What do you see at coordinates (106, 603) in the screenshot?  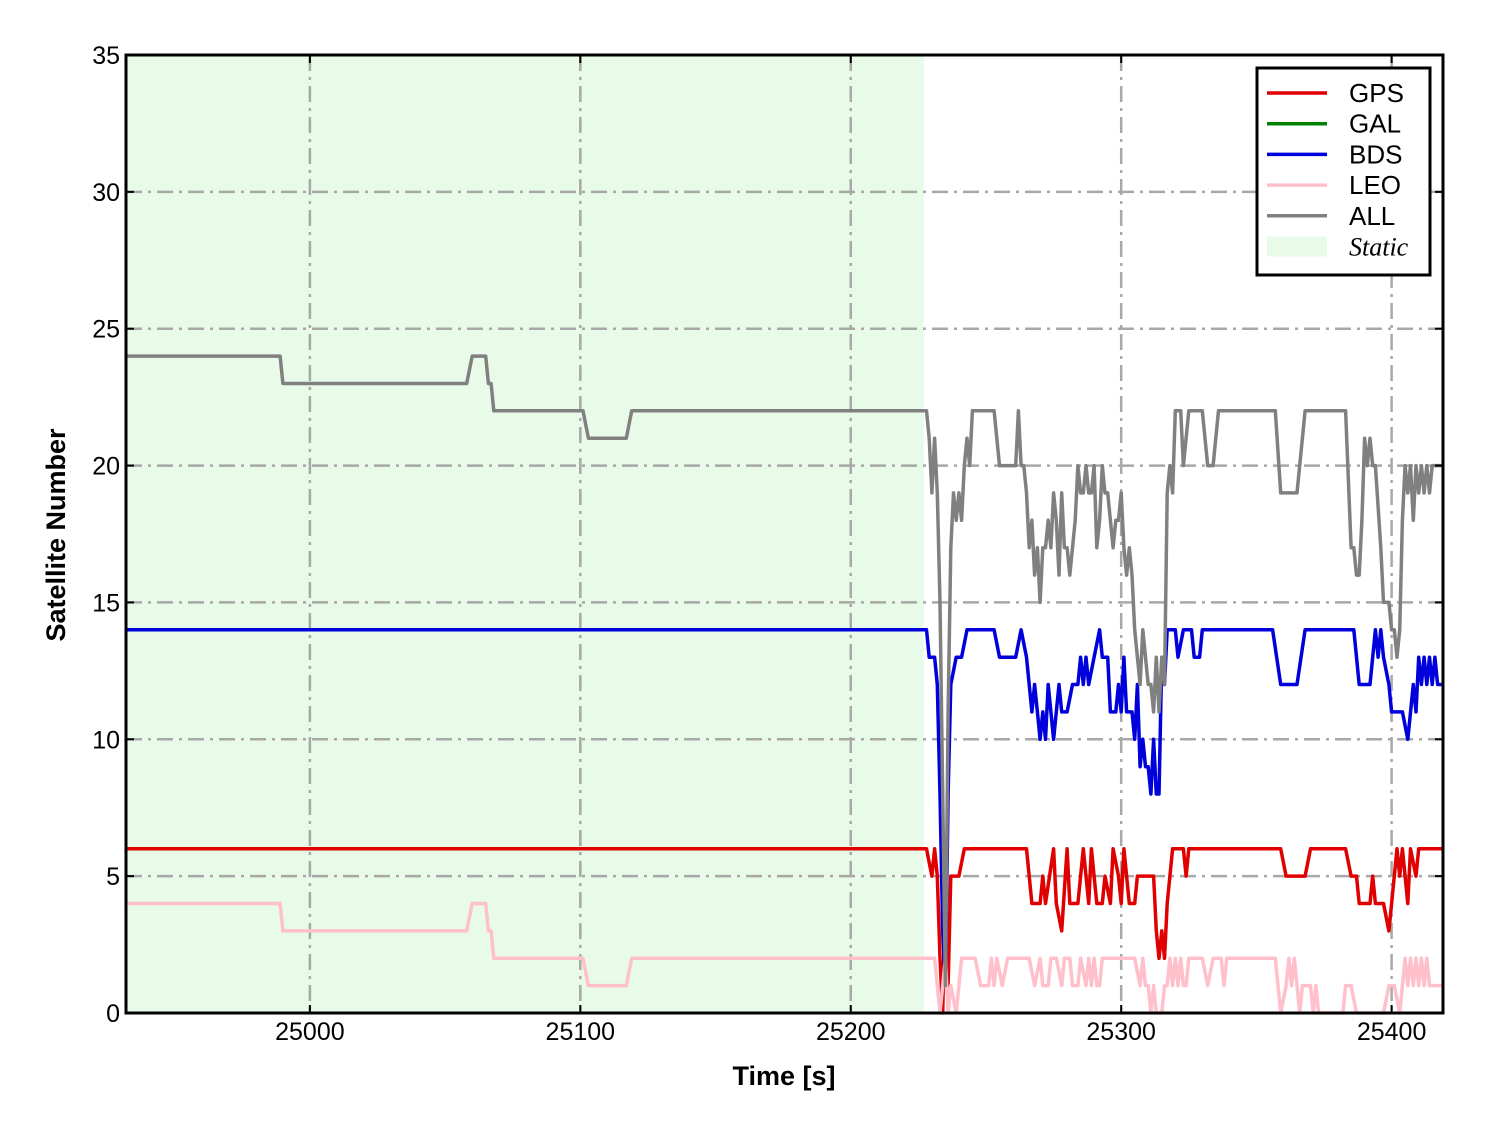 I see `y-tick-label: 15` at bounding box center [106, 603].